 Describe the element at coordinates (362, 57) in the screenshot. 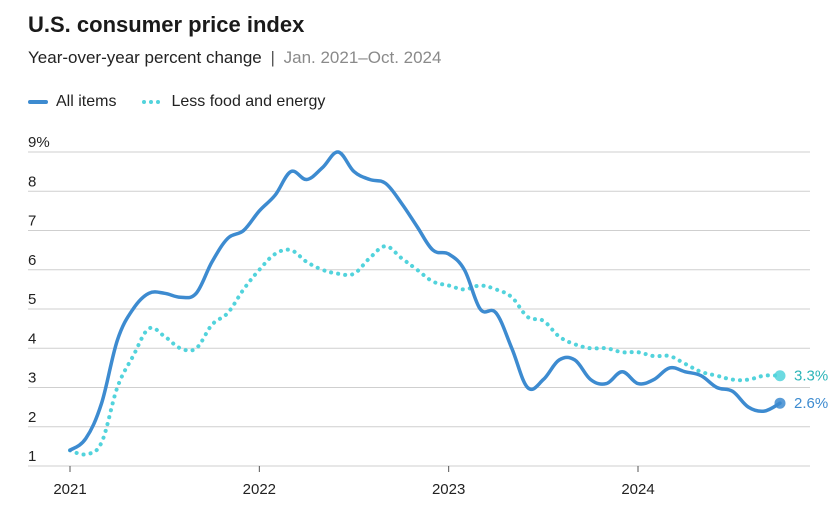

I see `subtitle-date-range: Jan. 2021–Oct. 2024` at that location.